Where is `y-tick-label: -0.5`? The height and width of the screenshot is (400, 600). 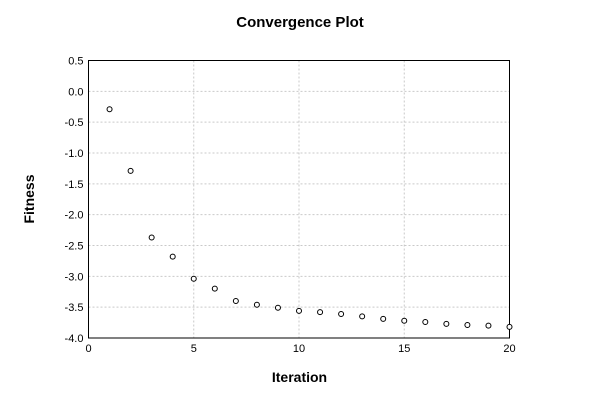
y-tick-label: -0.5 is located at coordinates (74, 123).